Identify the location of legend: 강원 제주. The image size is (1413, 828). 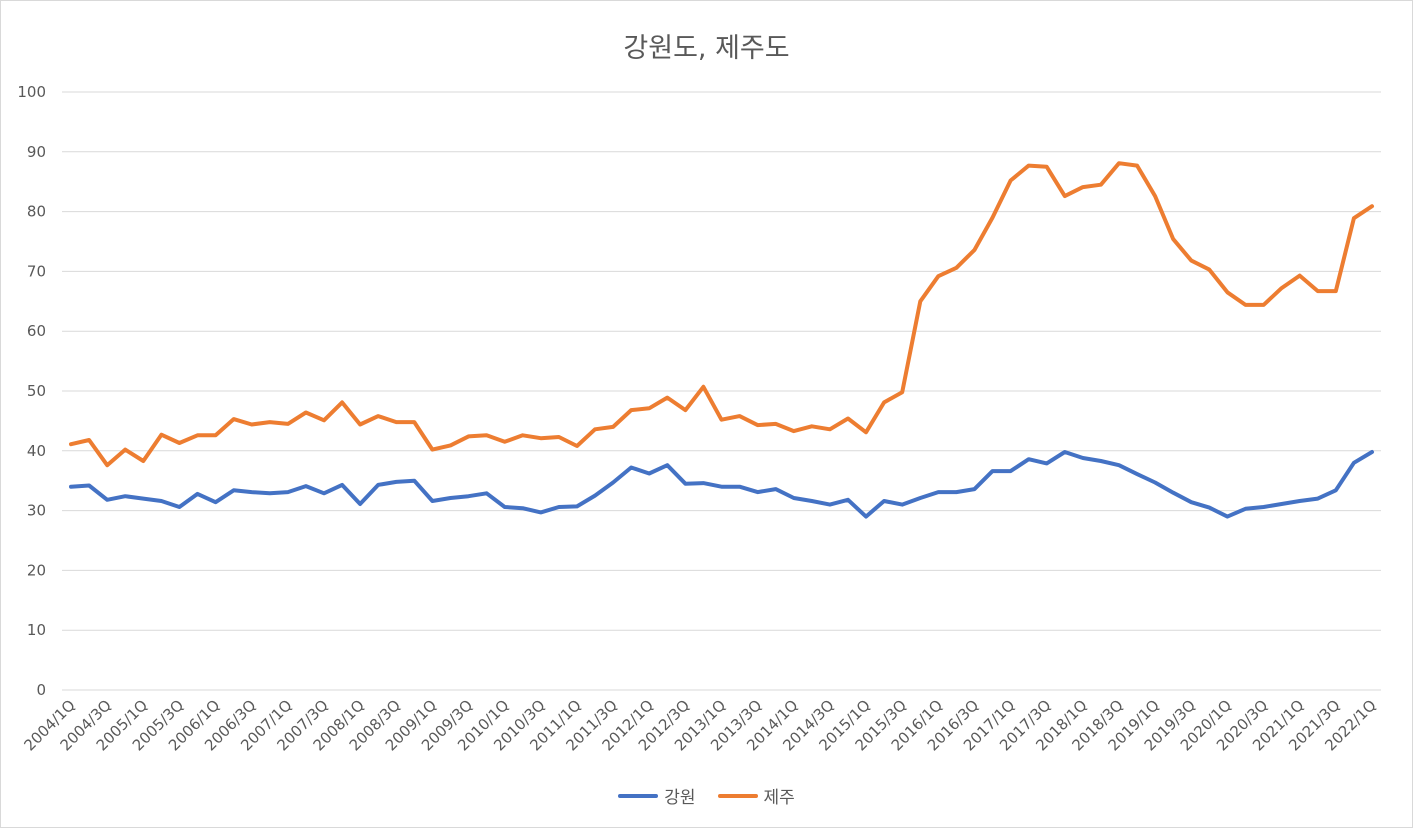
(706, 795).